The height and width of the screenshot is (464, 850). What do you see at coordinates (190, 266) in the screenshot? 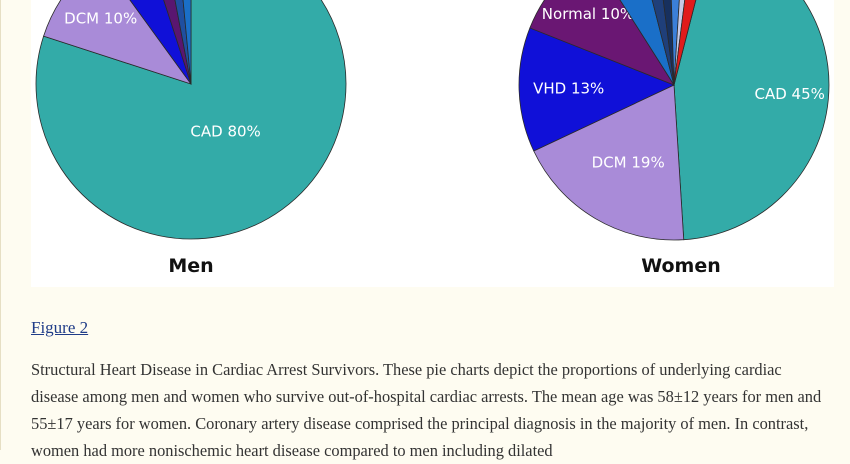
I see `pie-chart-title: Men` at bounding box center [190, 266].